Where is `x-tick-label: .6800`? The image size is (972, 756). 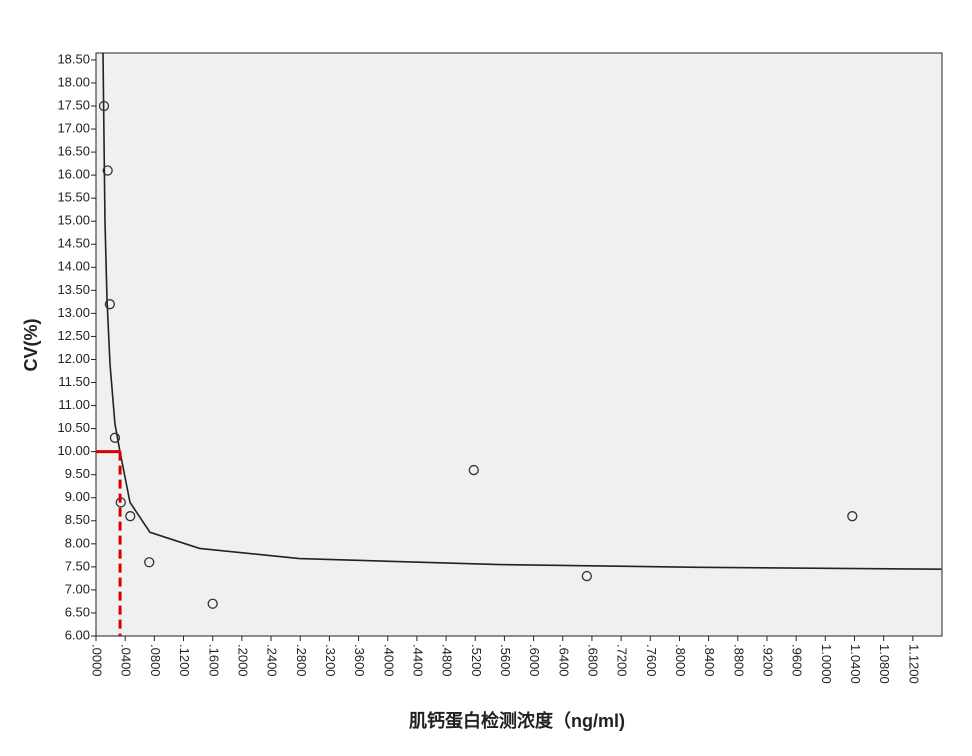 x-tick-label: .6800 is located at coordinates (592, 660).